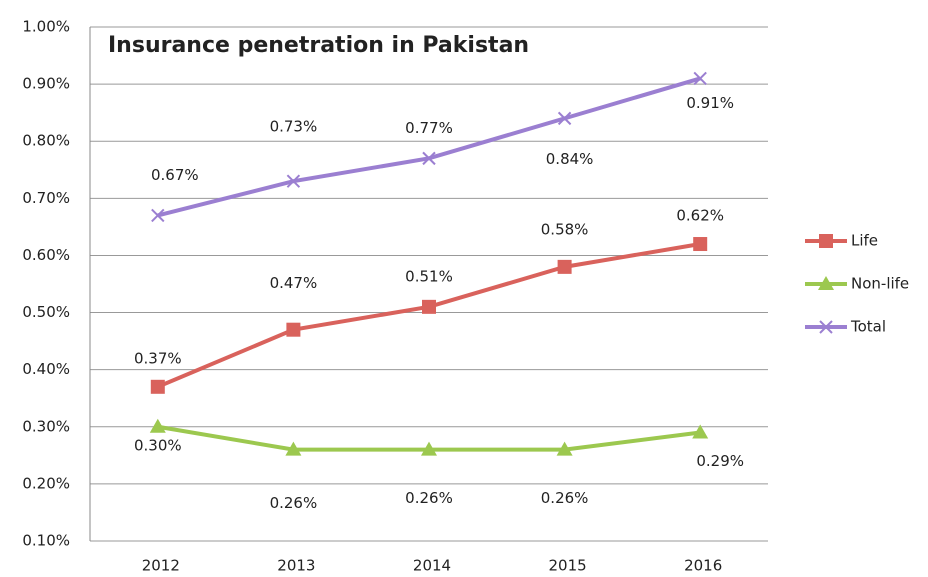  I want to click on y-tick-label: 0.70%, so click(46, 198).